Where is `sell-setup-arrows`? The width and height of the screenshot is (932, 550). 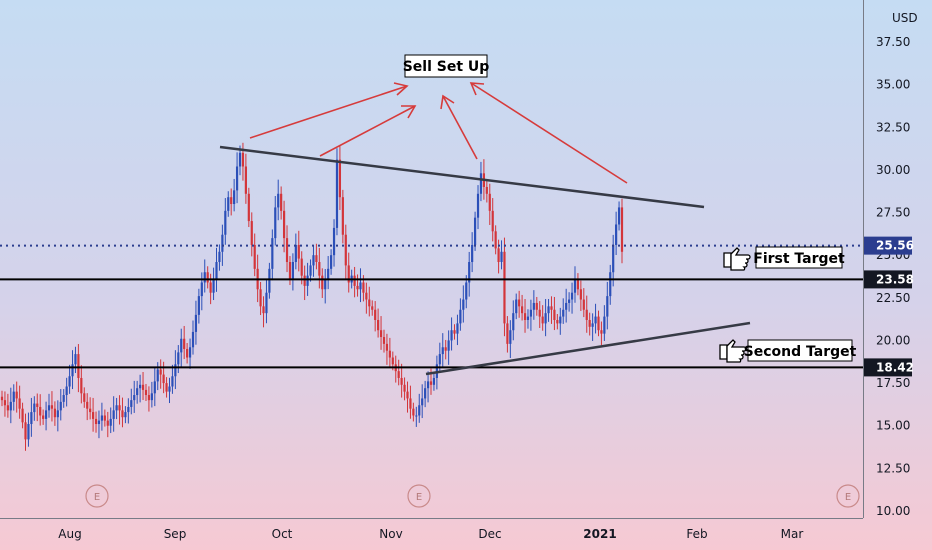 sell-setup-arrows is located at coordinates (438, 133).